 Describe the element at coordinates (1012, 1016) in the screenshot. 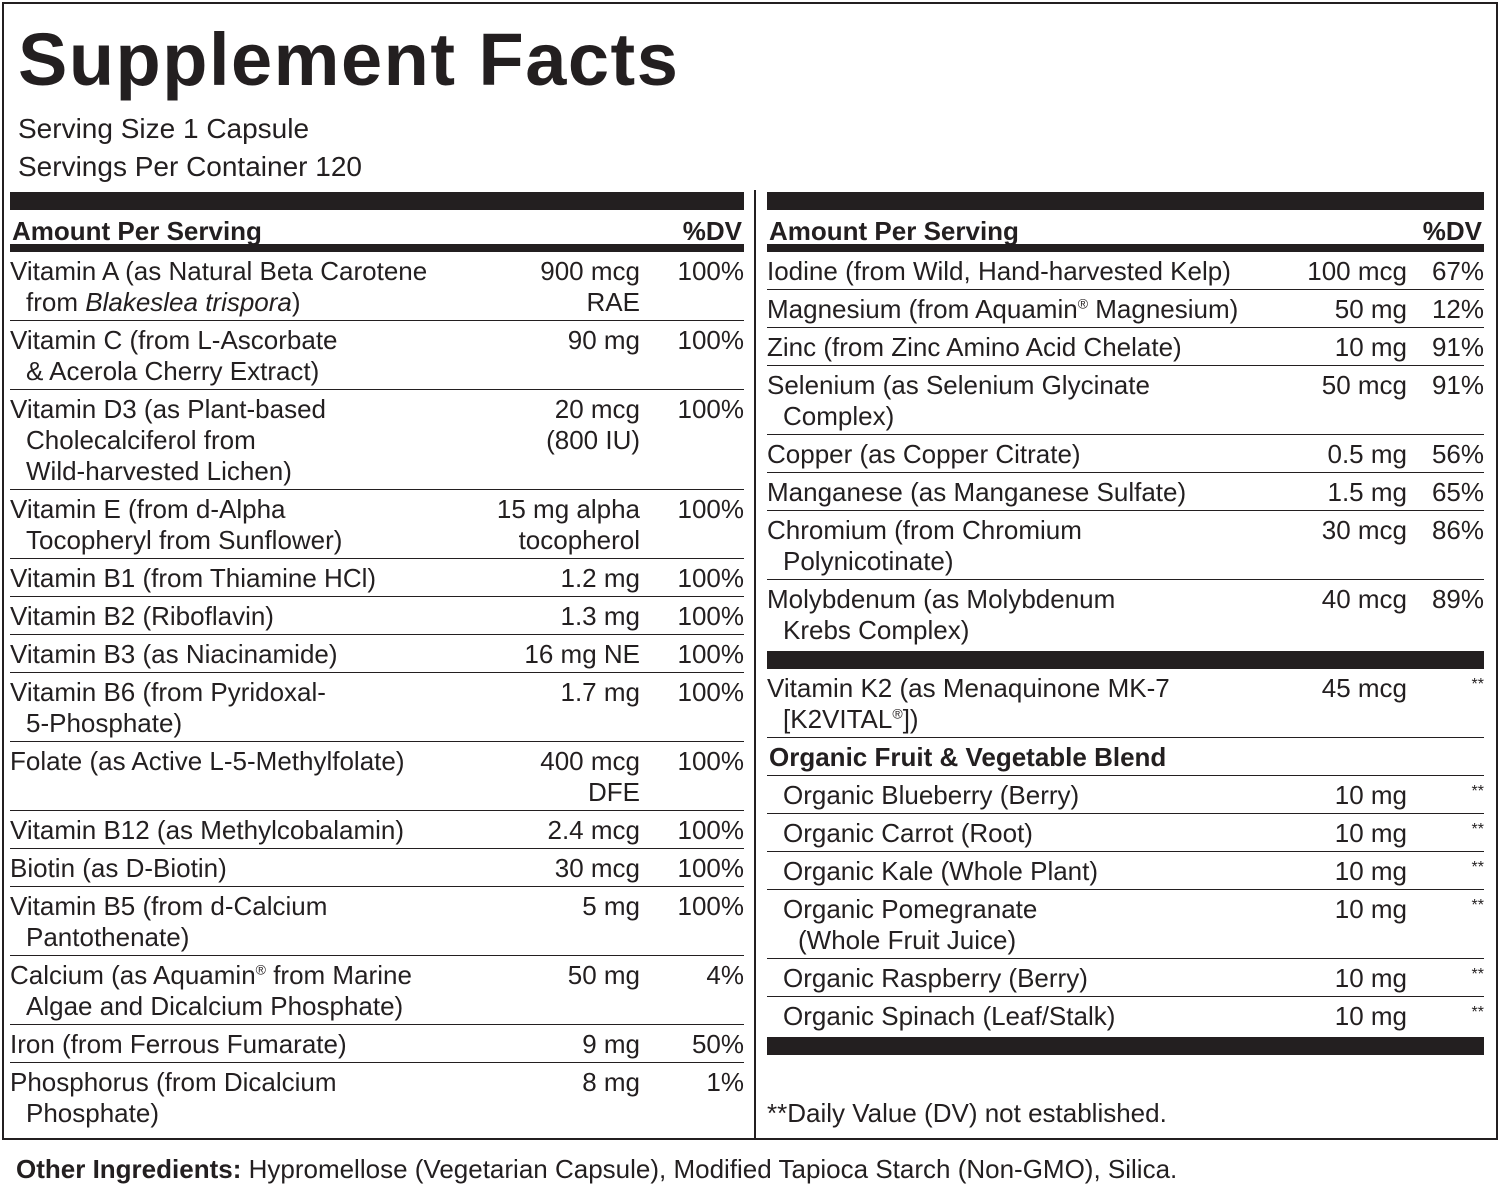

I see `nutrient-name: Organic Spinach (Leaf/Stalk)` at that location.